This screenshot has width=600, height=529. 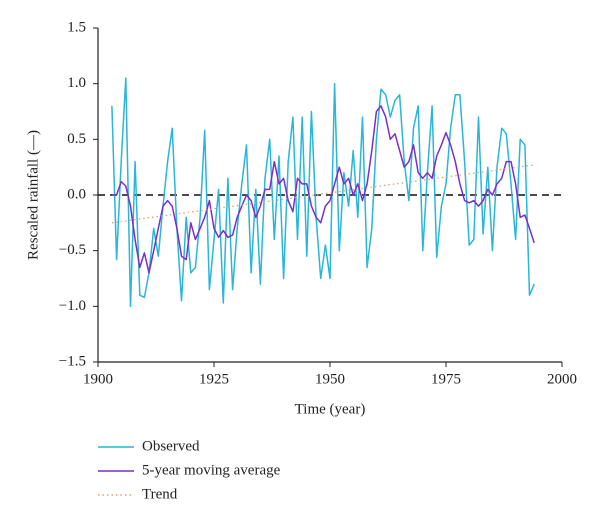 What do you see at coordinates (330, 379) in the screenshot?
I see `x-tick-label: 1950` at bounding box center [330, 379].